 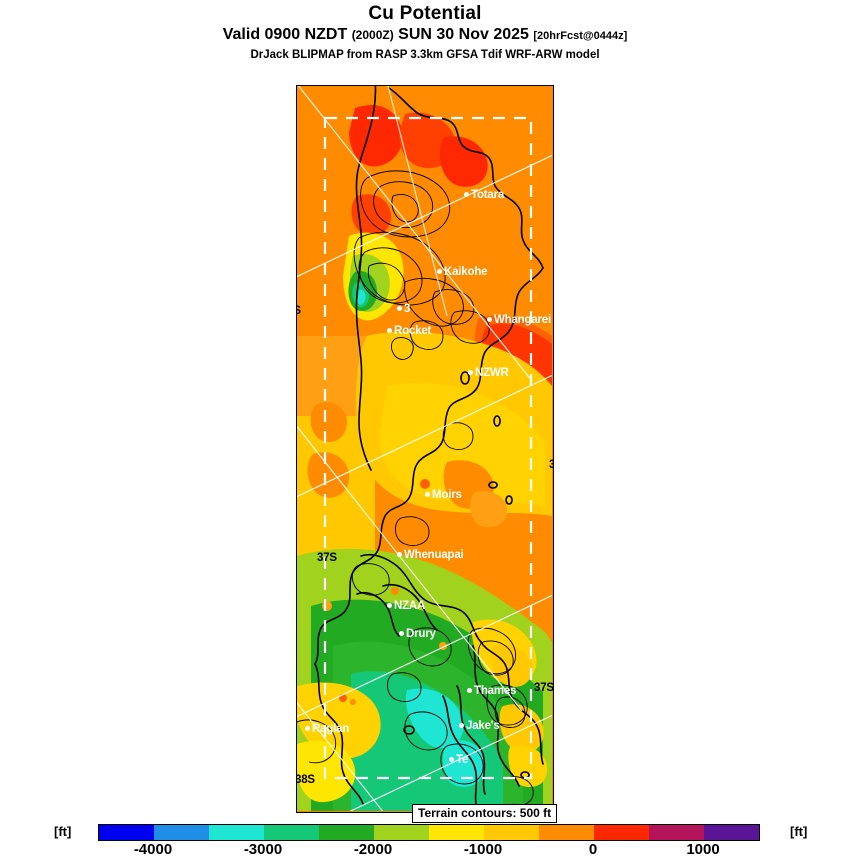 What do you see at coordinates (703, 849) in the screenshot?
I see `colorbar-tick-5: 1000` at bounding box center [703, 849].